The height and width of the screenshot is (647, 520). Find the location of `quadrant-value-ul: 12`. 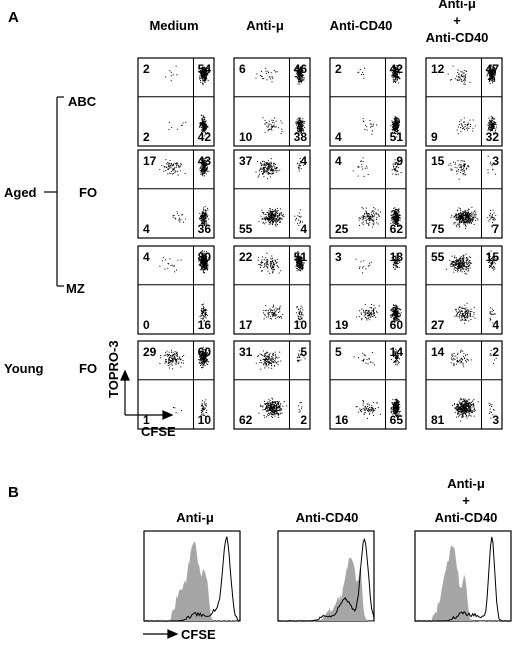

quadrant-value-ul: 12 is located at coordinates (438, 69).